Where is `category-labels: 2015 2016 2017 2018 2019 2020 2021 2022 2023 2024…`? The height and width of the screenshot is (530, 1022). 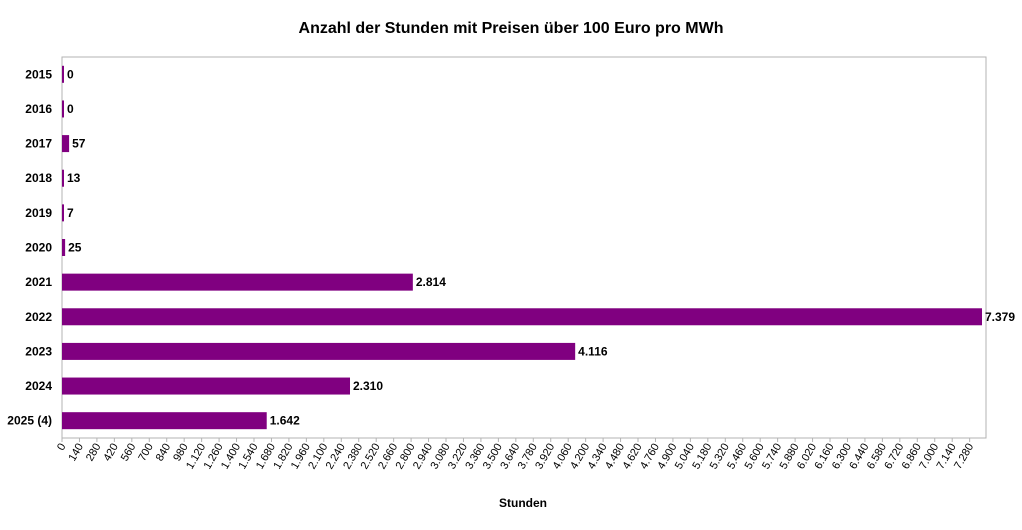 category-labels: 2015 2016 2017 2018 2019 2020 2021 2022 2023 2024… is located at coordinates (29, 247).